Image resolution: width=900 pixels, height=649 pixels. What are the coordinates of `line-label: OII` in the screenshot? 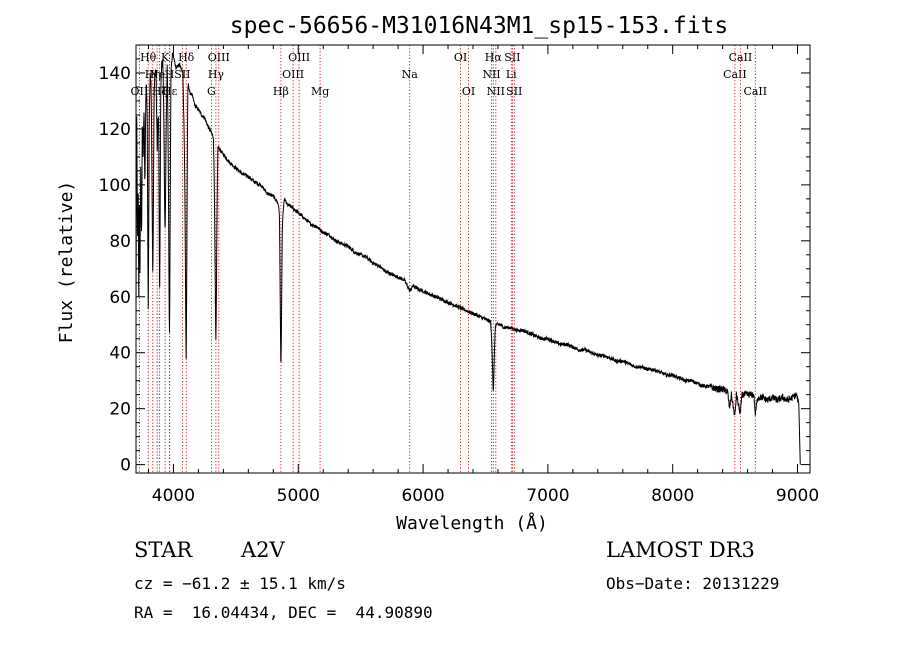 It's located at (140, 91).